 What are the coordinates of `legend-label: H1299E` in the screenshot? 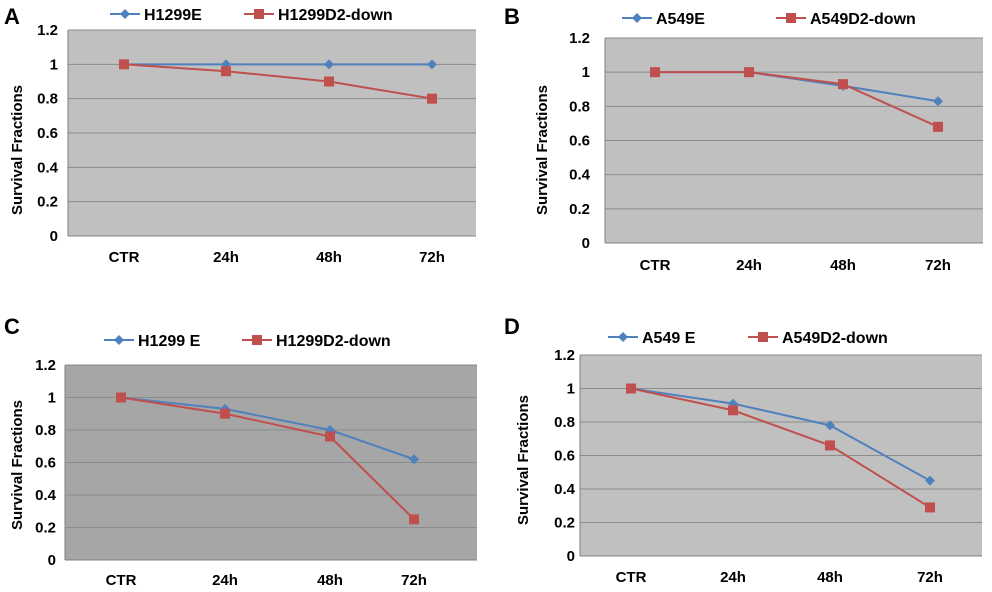 It's located at (173, 15).